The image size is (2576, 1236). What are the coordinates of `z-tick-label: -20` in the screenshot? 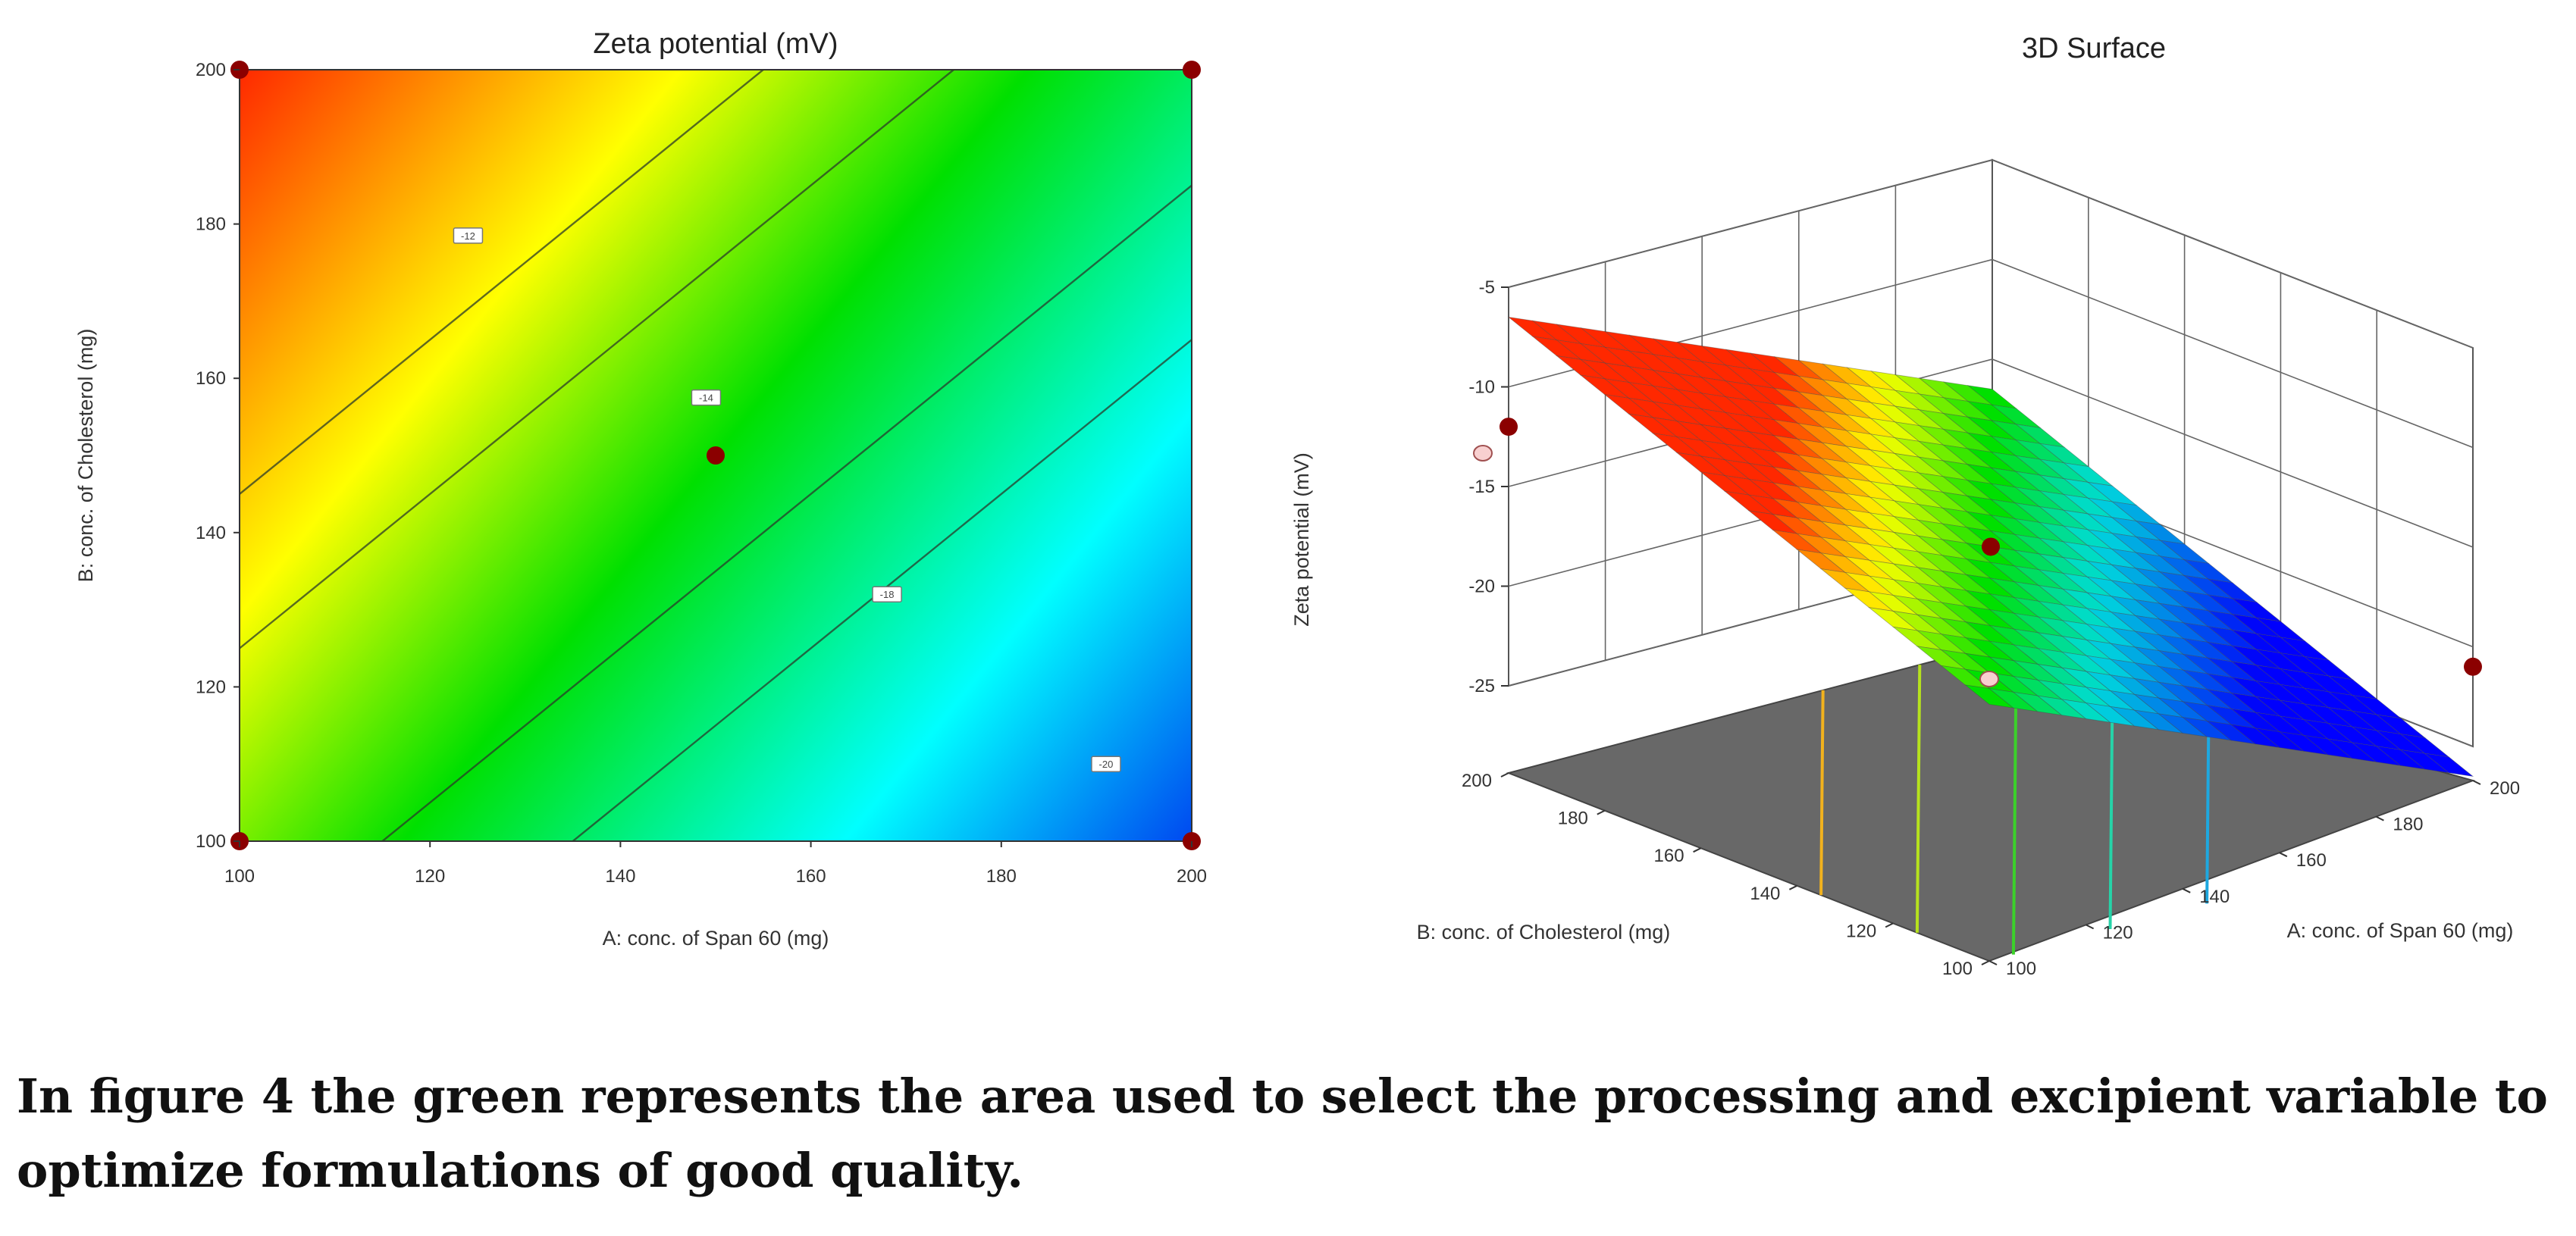 It's located at (1481, 587).